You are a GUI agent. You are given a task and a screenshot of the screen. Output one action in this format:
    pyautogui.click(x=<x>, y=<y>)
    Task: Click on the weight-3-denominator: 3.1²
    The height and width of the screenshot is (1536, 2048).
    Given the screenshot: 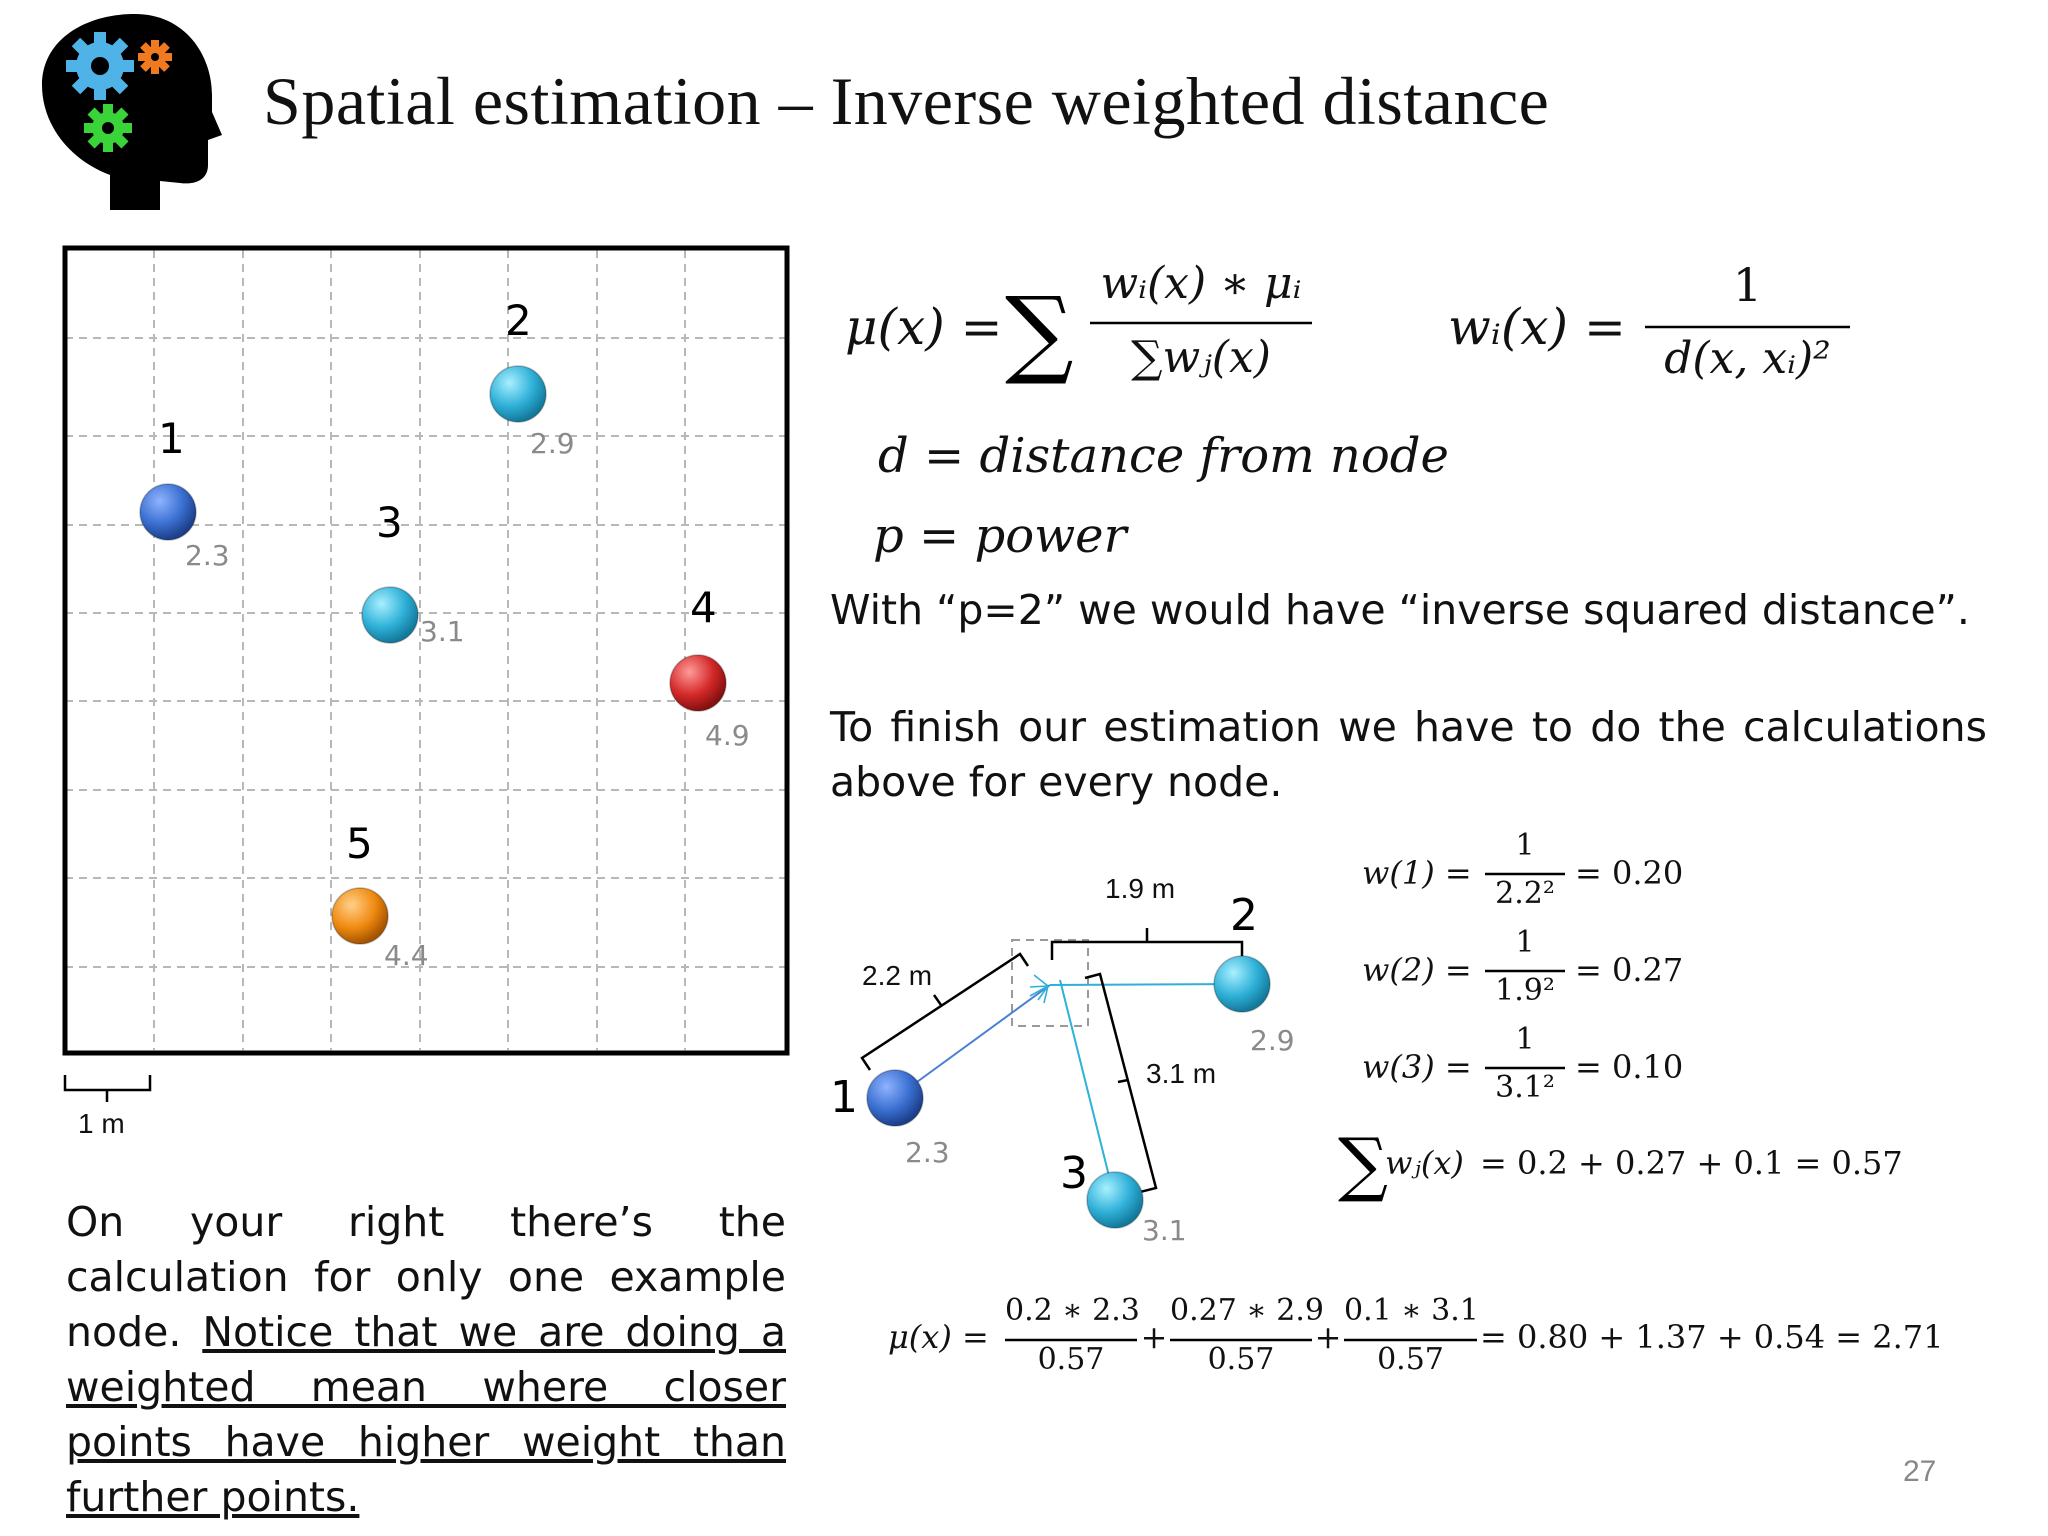 What is the action you would take?
    pyautogui.click(x=1525, y=1087)
    